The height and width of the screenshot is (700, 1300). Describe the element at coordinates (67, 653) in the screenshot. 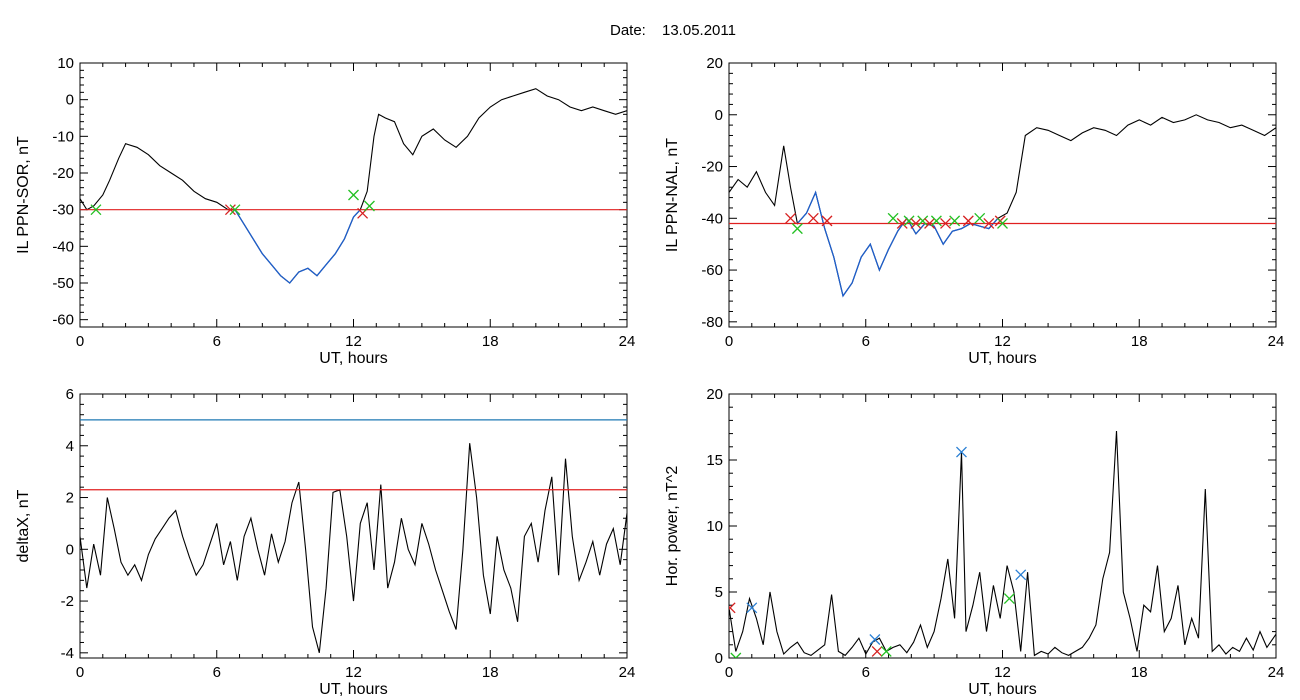

I see `y-tick-label: -4` at that location.